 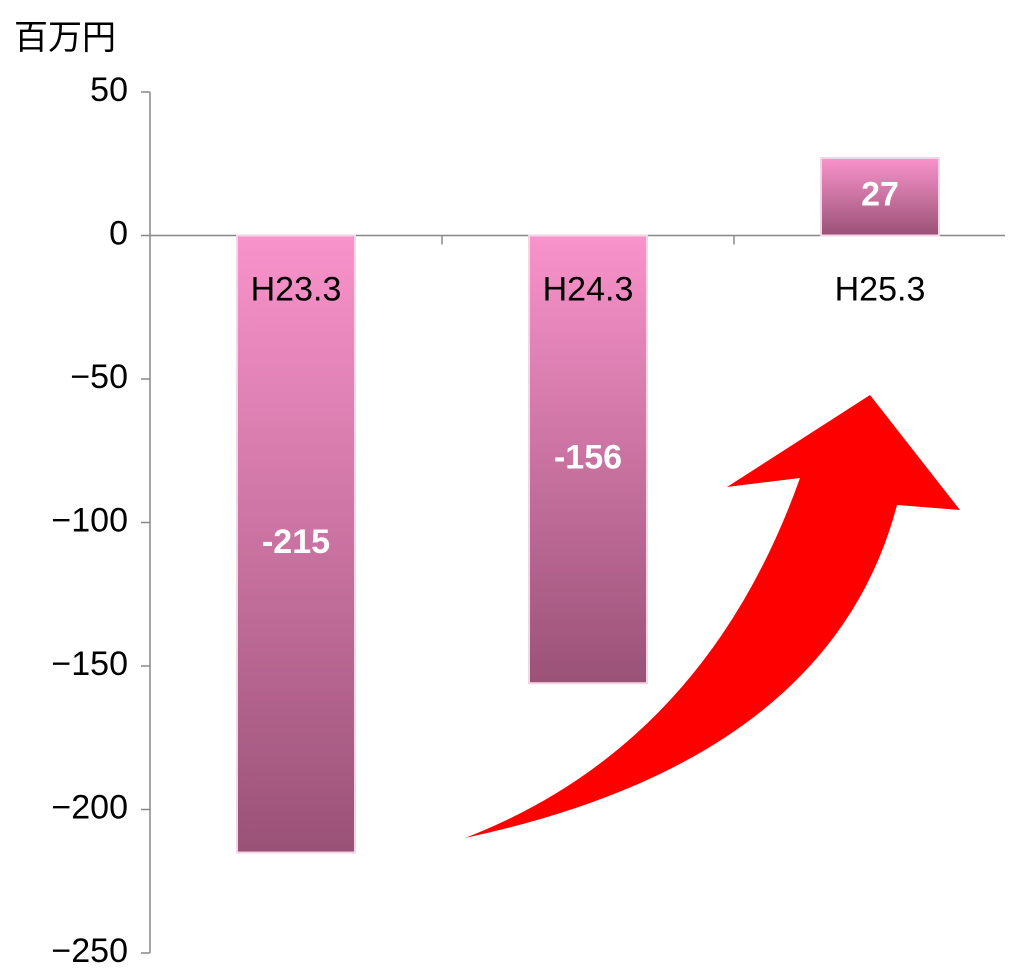 I want to click on data-label: 27, so click(x=880, y=195).